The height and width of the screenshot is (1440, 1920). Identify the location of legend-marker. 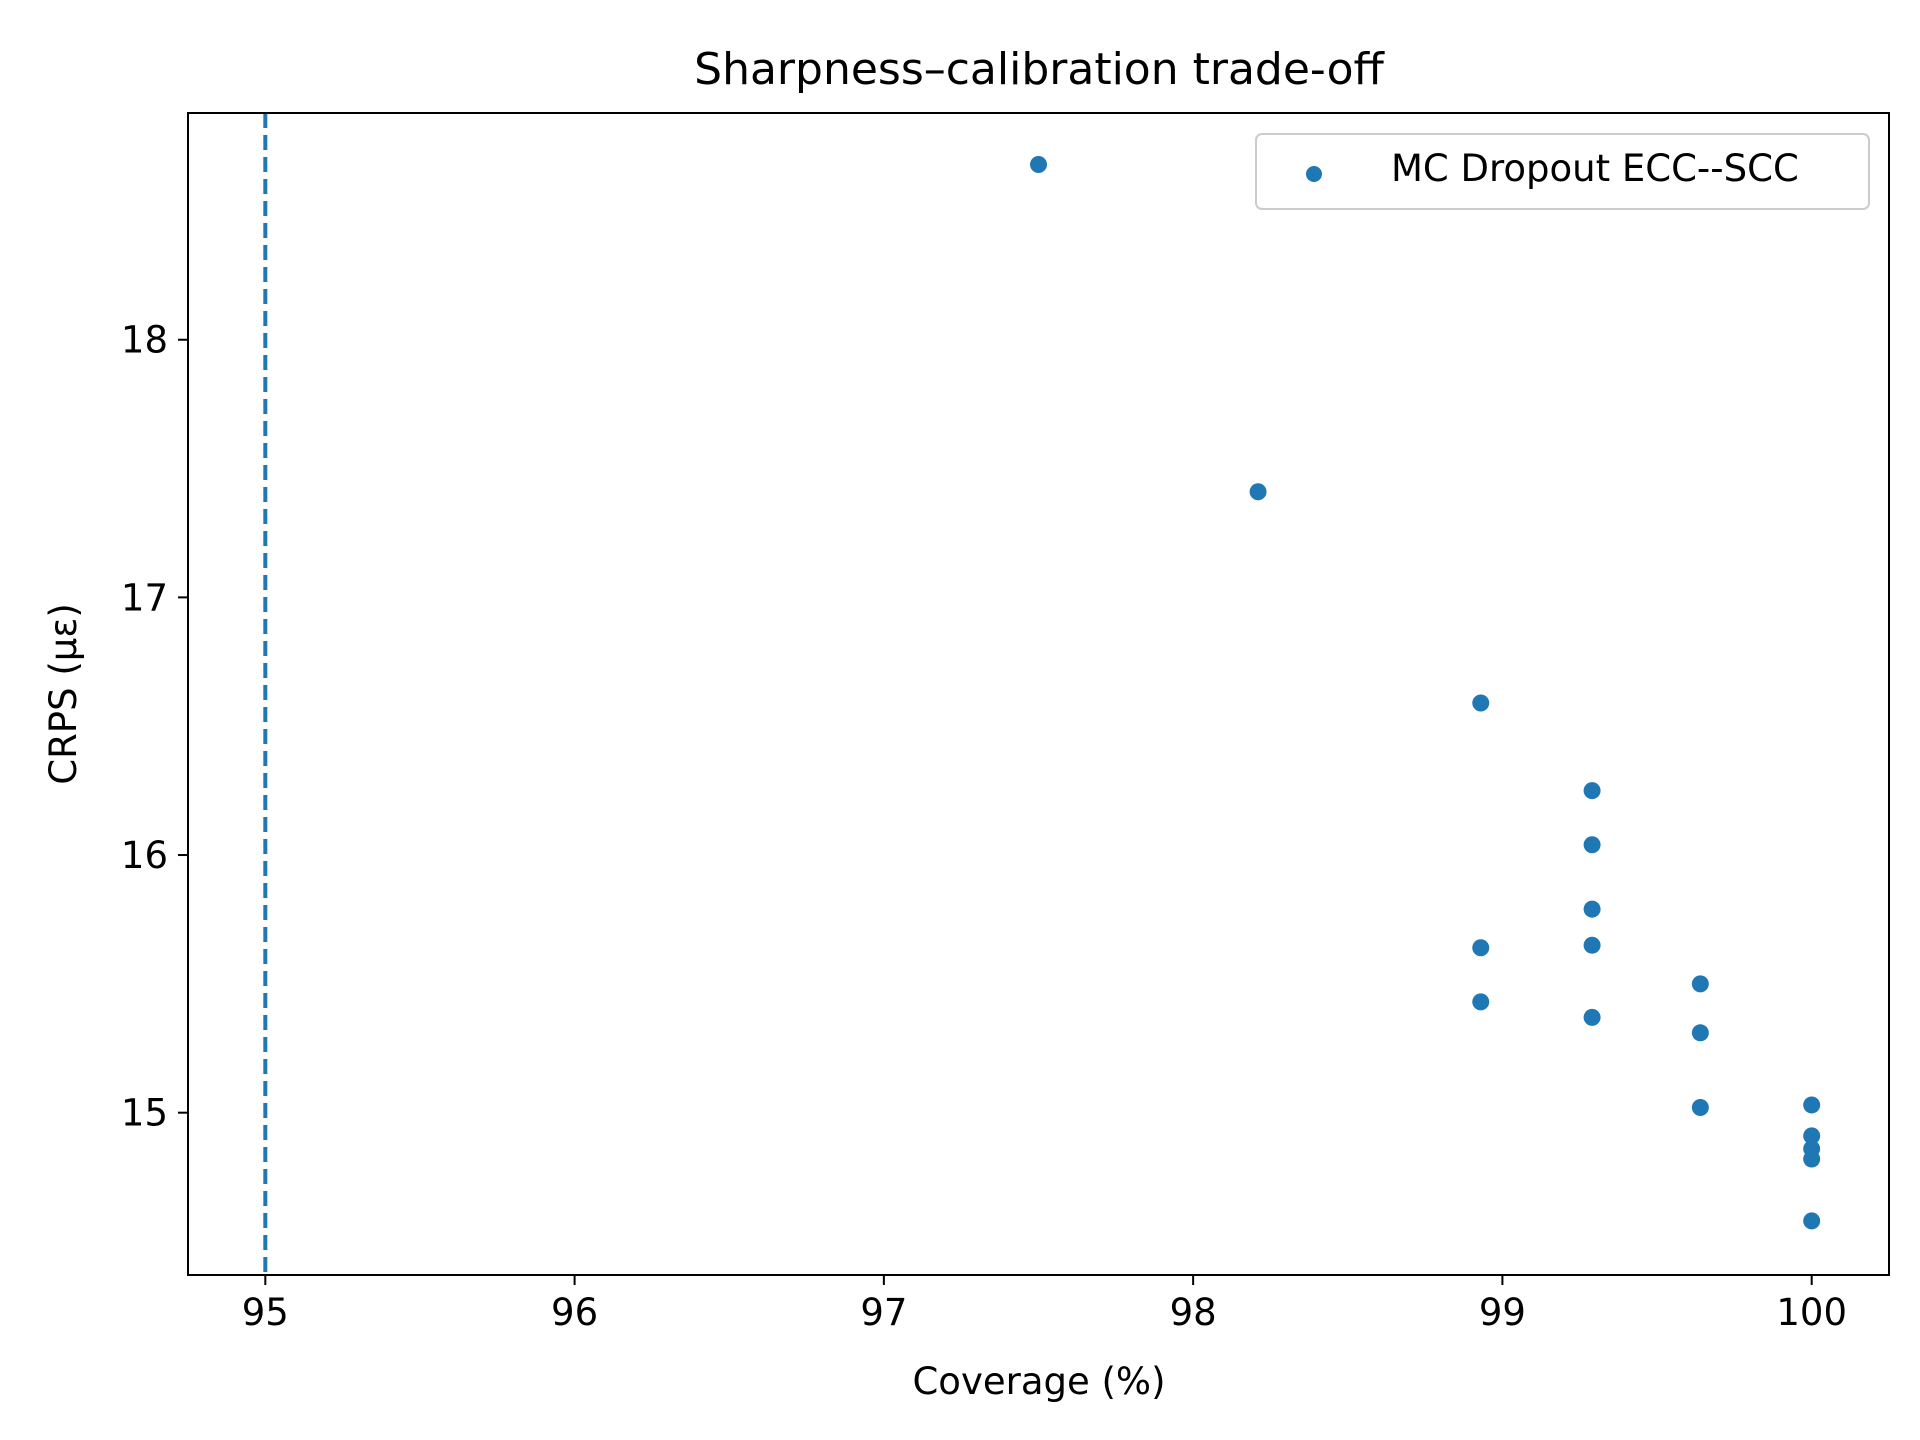
(1314, 174).